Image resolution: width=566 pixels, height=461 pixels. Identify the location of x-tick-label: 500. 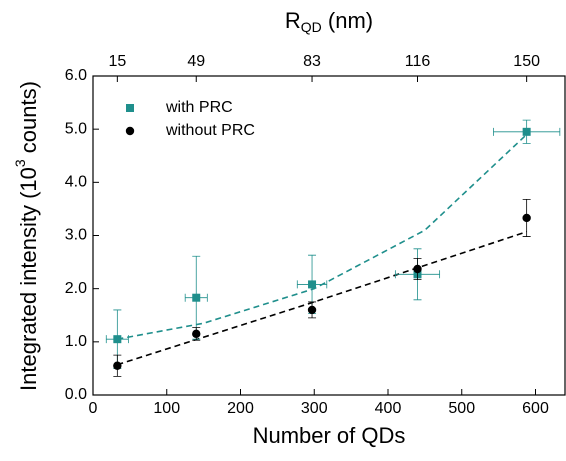
(461, 408).